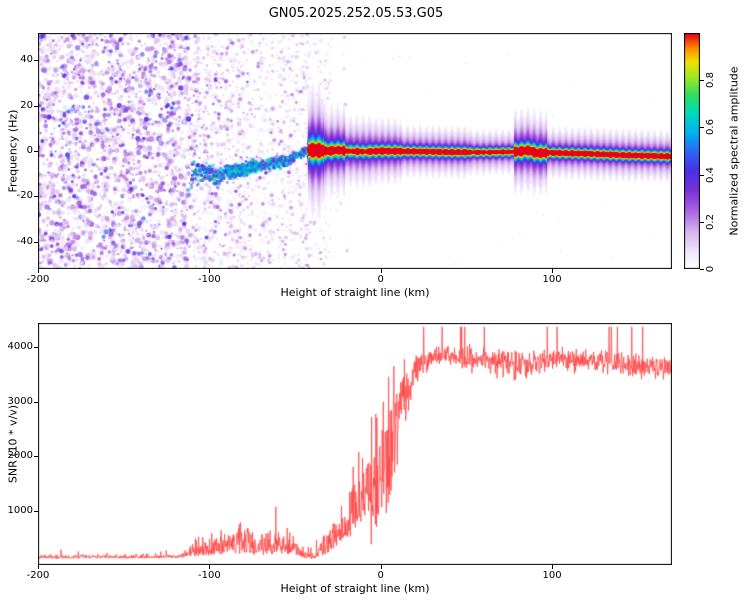  Describe the element at coordinates (710, 269) in the screenshot. I see `colorbar-tick-label: 0` at that location.